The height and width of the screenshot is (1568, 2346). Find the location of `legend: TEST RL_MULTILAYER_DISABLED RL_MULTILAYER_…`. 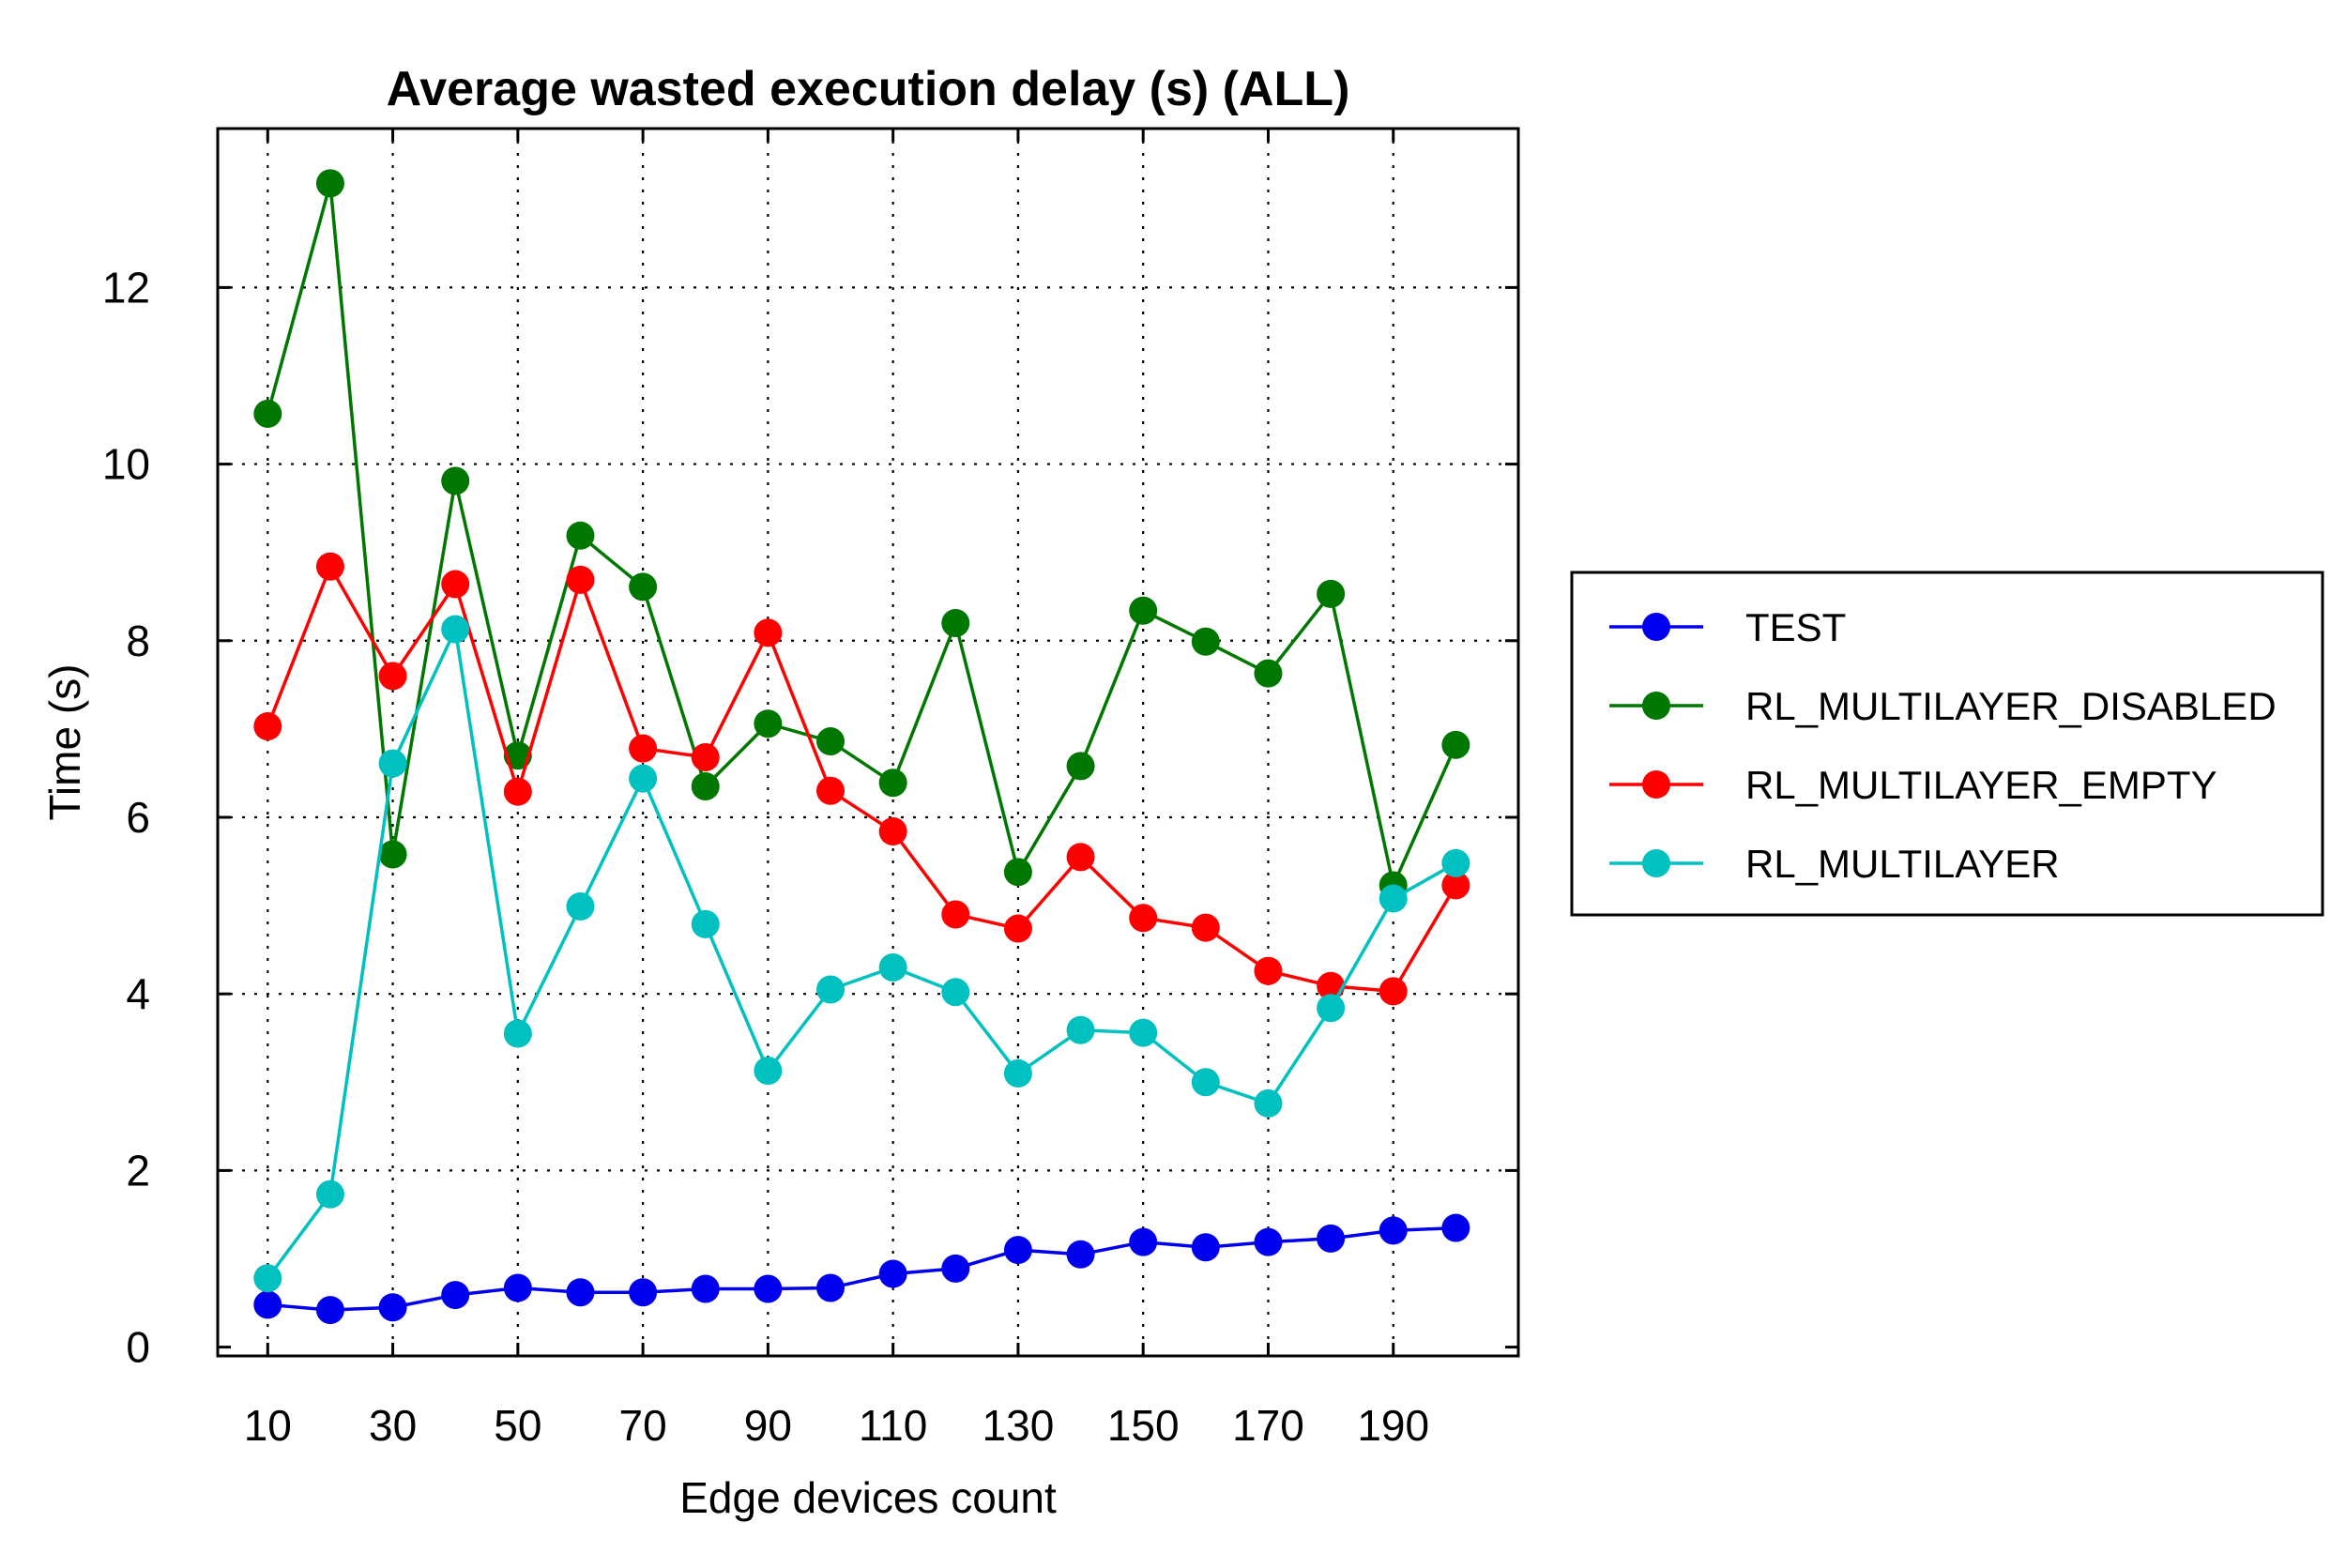

legend: TEST RL_MULTILAYER_DISABLED RL_MULTILAYER_… is located at coordinates (1947, 744).